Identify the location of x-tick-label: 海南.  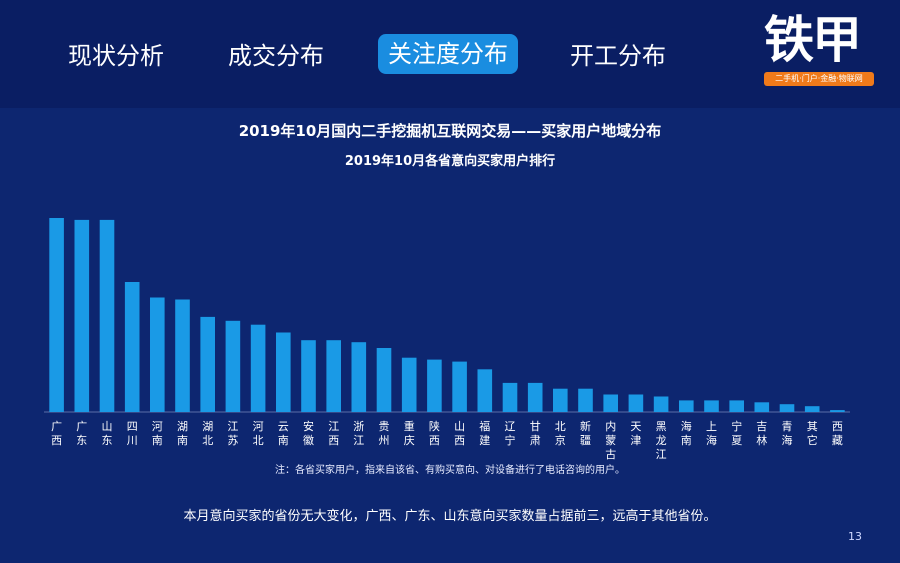
(686, 433).